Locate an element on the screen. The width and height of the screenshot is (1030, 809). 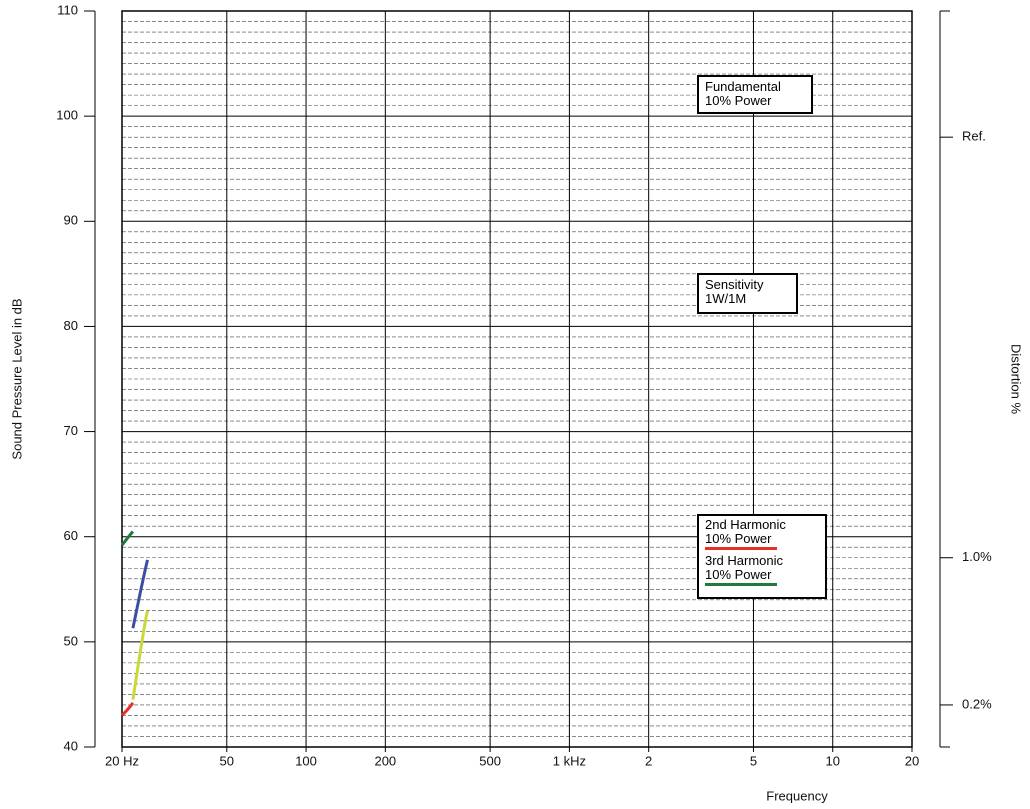
x-tick-label: 200 is located at coordinates (385, 760).